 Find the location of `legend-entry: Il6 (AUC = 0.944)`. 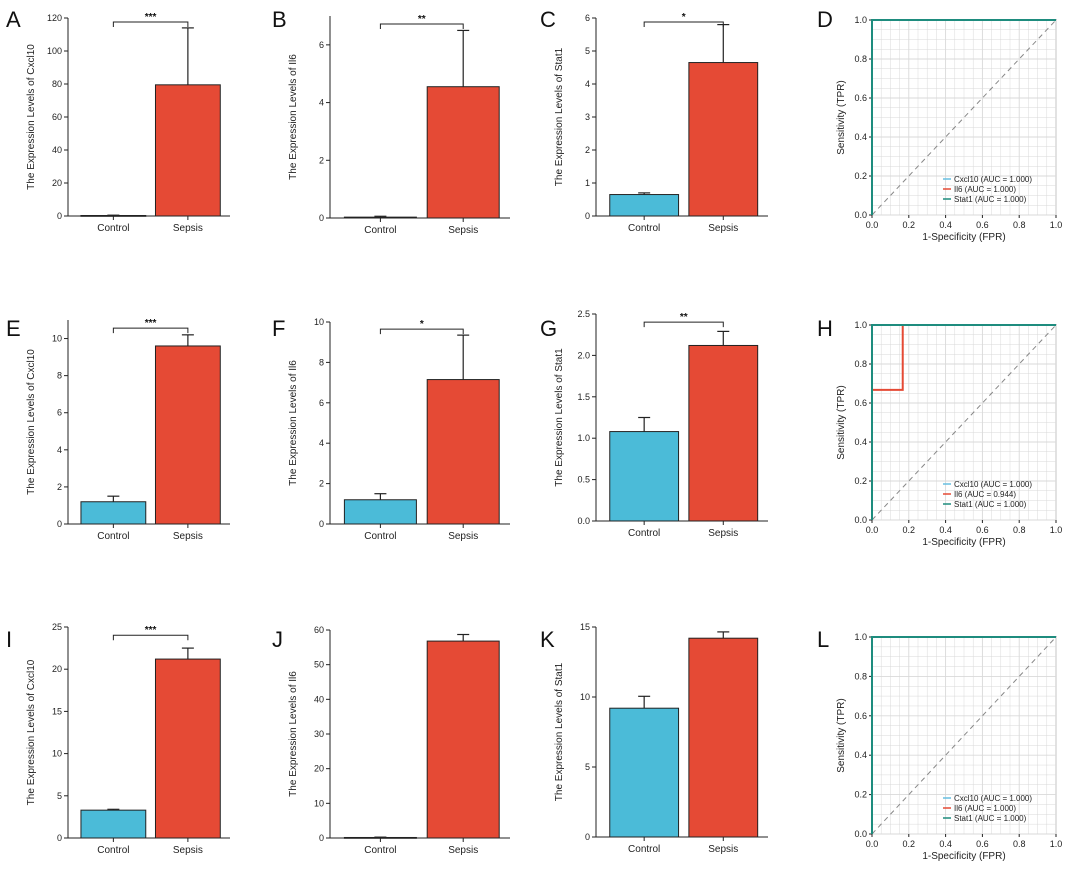

legend-entry: Il6 (AUC = 0.944) is located at coordinates (985, 494).